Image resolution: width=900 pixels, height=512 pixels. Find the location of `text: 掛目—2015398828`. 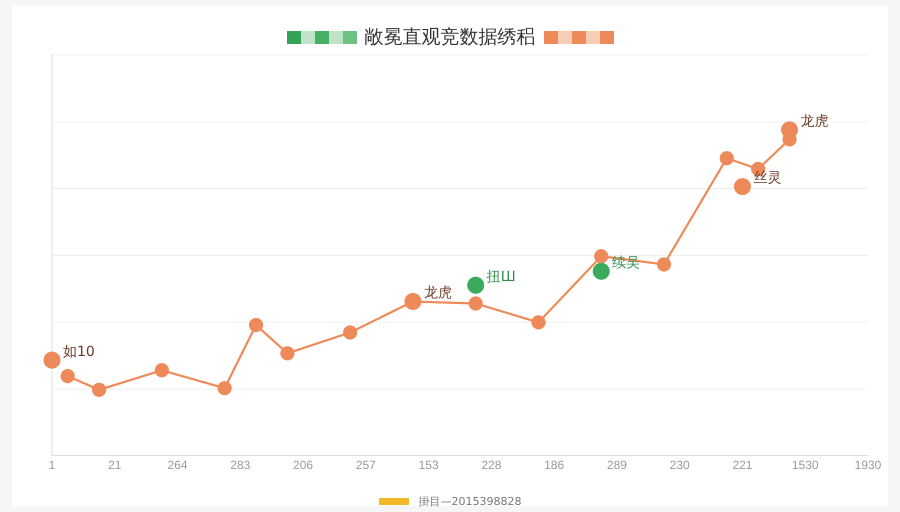

text: 掛目—2015398828 is located at coordinates (470, 501).